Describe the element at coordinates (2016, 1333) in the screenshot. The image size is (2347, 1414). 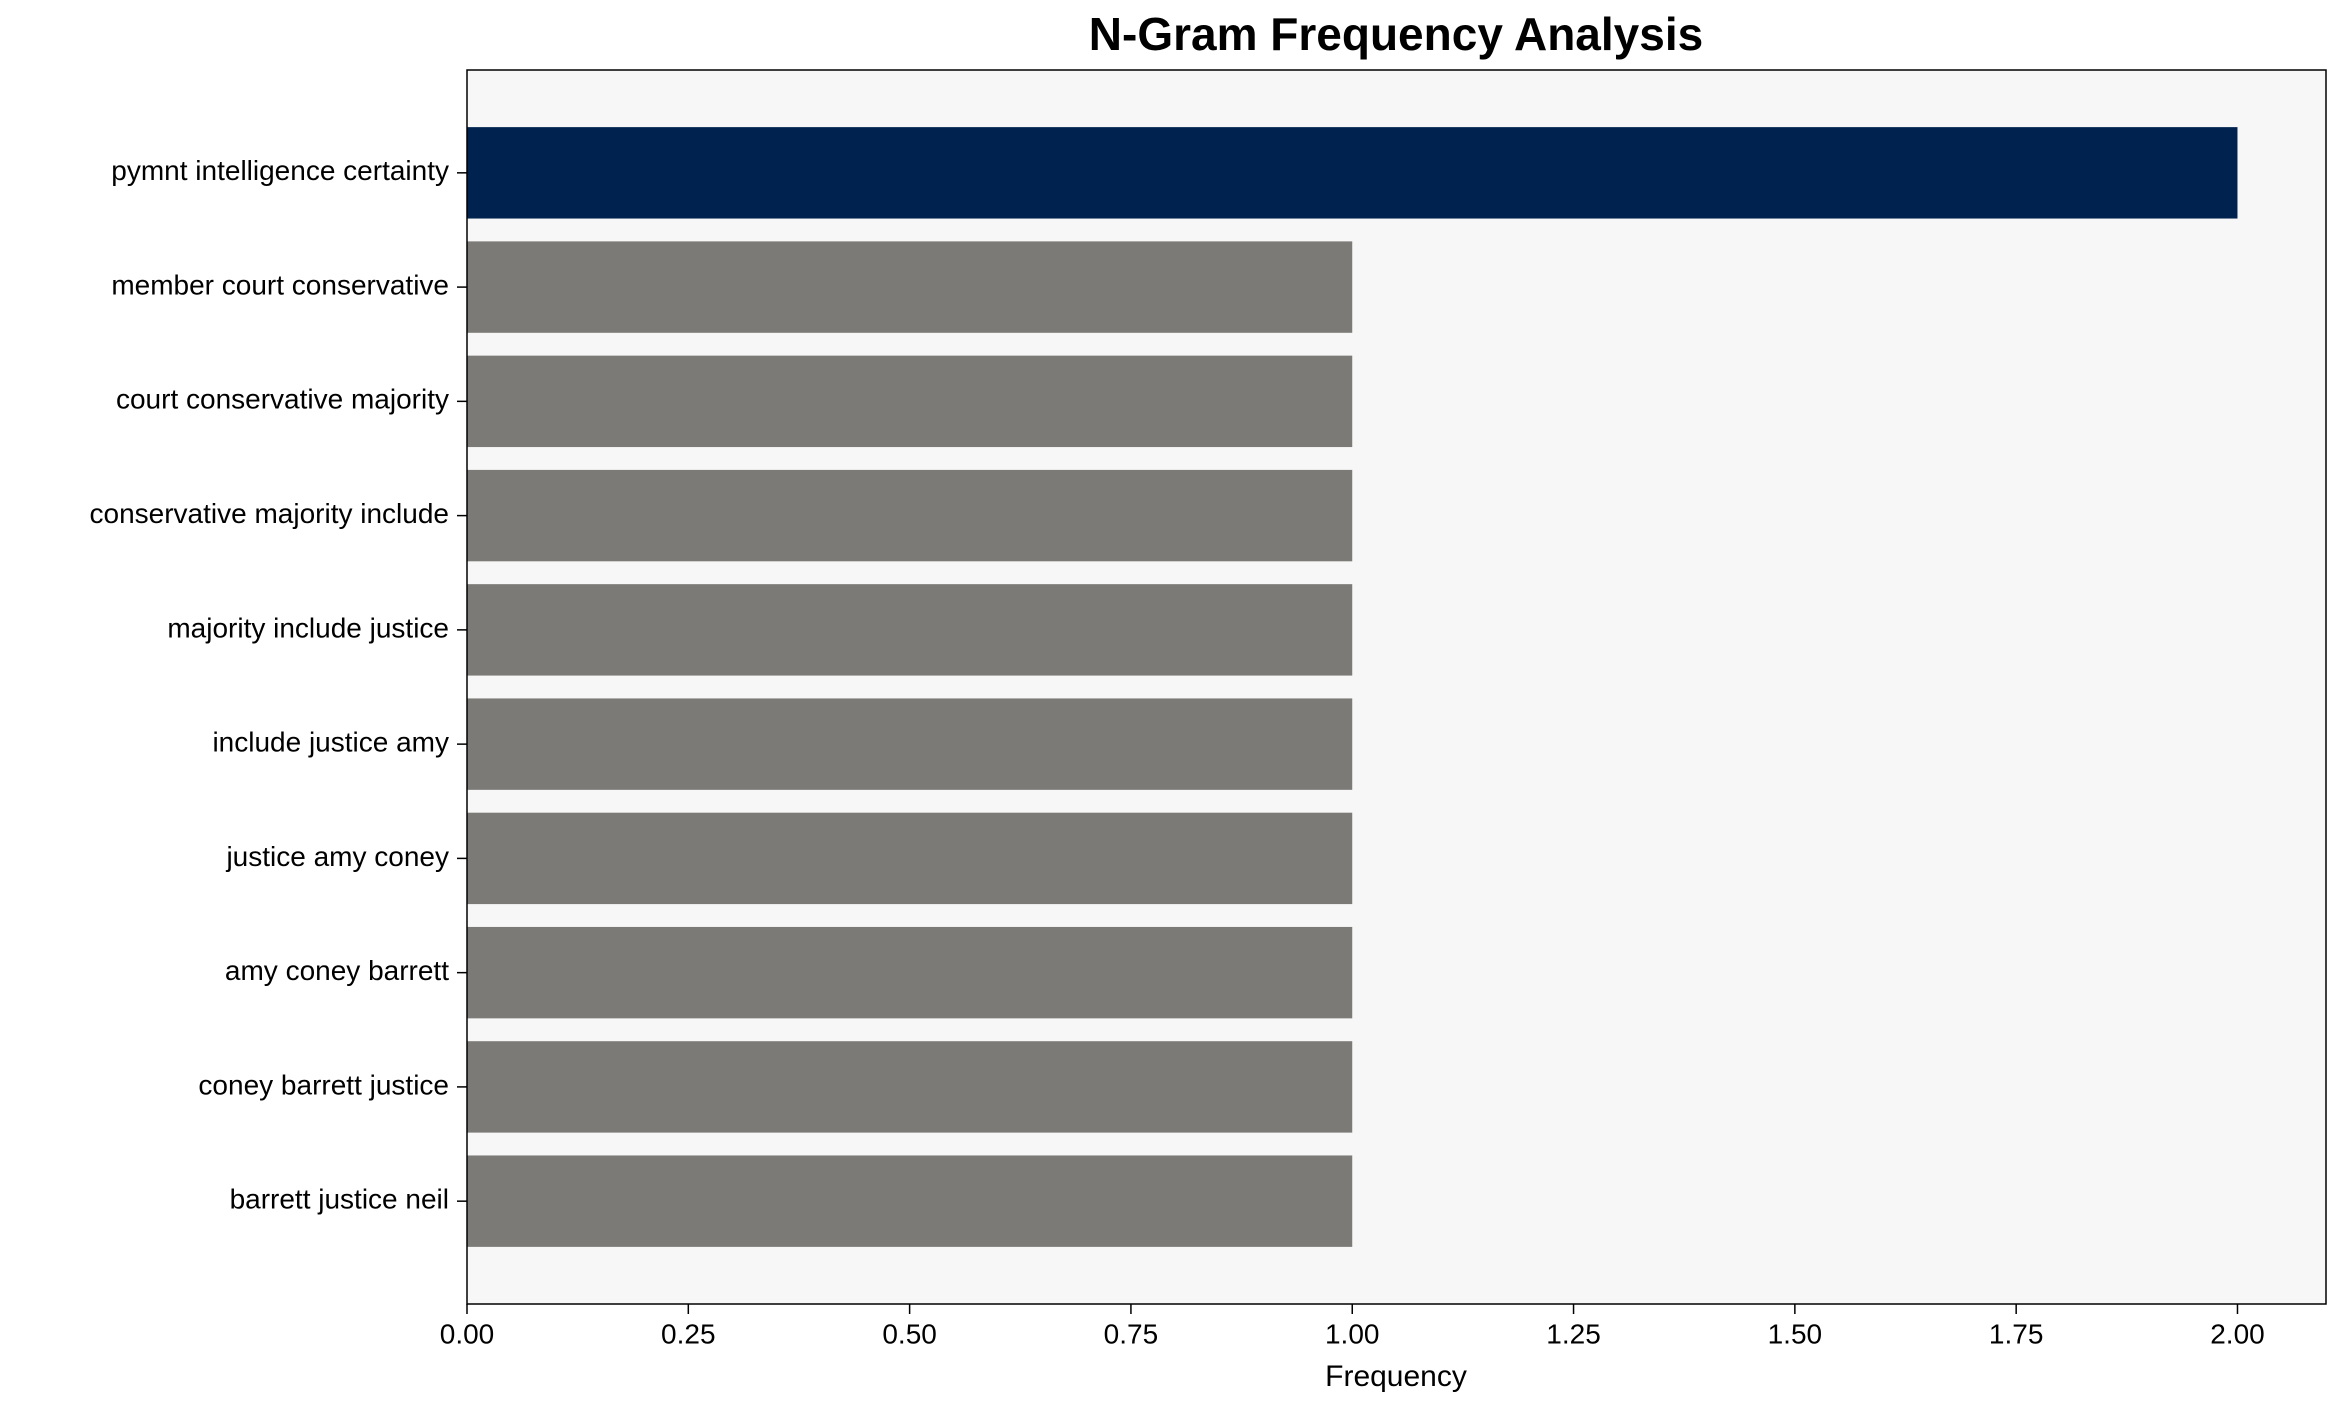
I see `x-tick-label: 1.75` at that location.